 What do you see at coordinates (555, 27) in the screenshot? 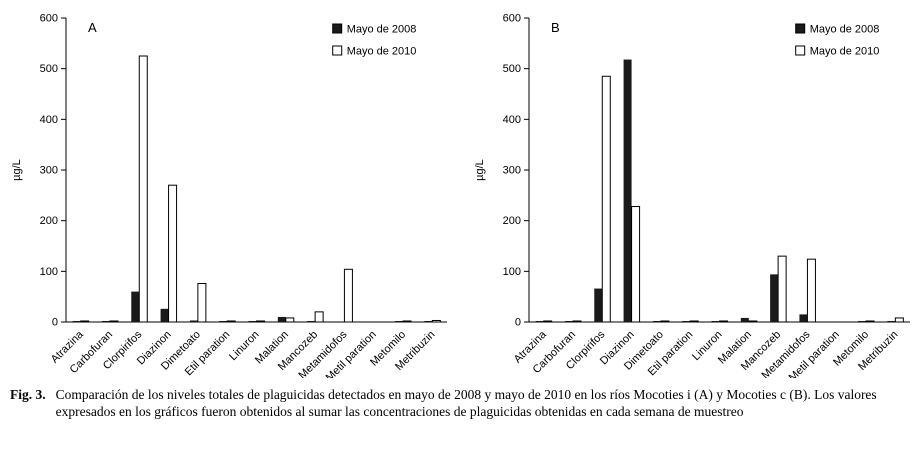
I see `panel-label: B` at bounding box center [555, 27].